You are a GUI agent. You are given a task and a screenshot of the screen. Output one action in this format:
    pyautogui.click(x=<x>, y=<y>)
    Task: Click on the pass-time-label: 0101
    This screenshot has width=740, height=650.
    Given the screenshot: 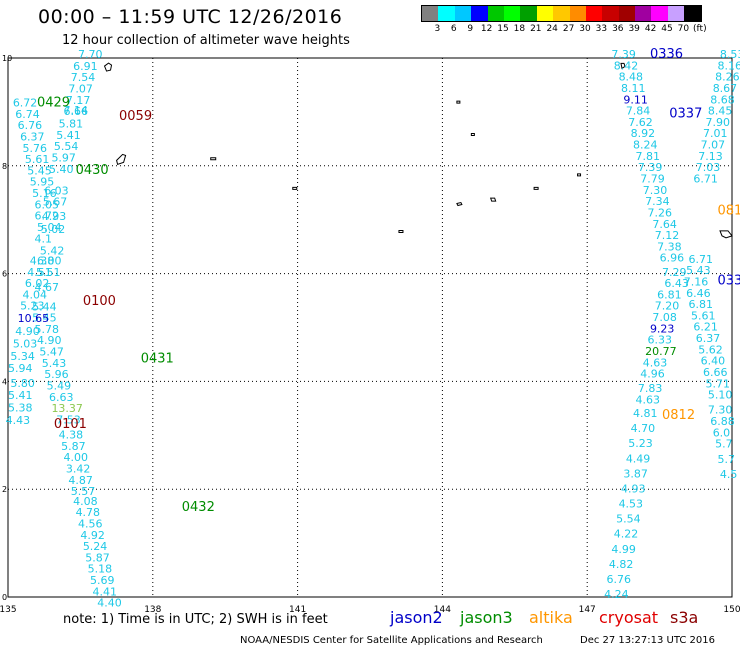 What is the action you would take?
    pyautogui.click(x=70, y=424)
    